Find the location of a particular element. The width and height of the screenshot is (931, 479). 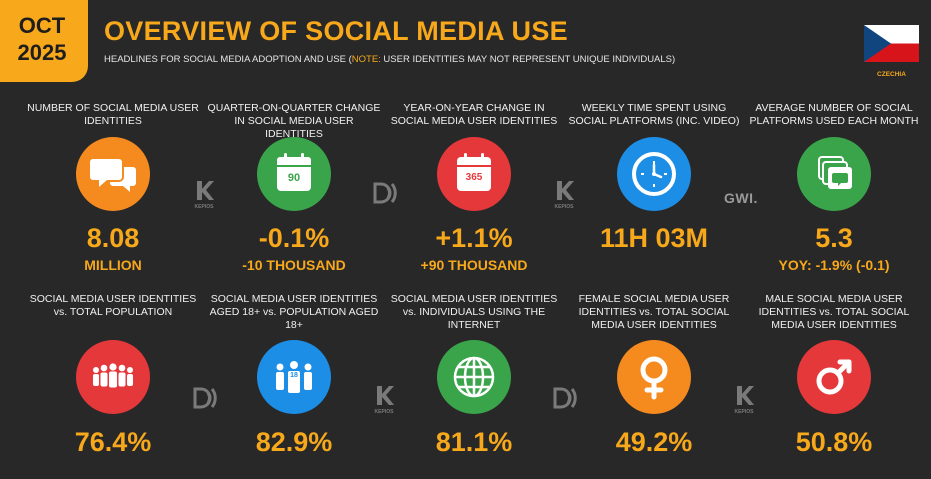

stat-value-vs-internet: 81.1% is located at coordinates (474, 442).